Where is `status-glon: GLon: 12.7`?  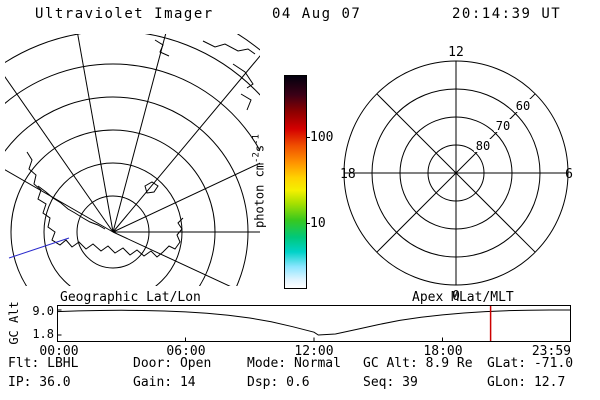
status-glon: GLon: 12.7 is located at coordinates (526, 382).